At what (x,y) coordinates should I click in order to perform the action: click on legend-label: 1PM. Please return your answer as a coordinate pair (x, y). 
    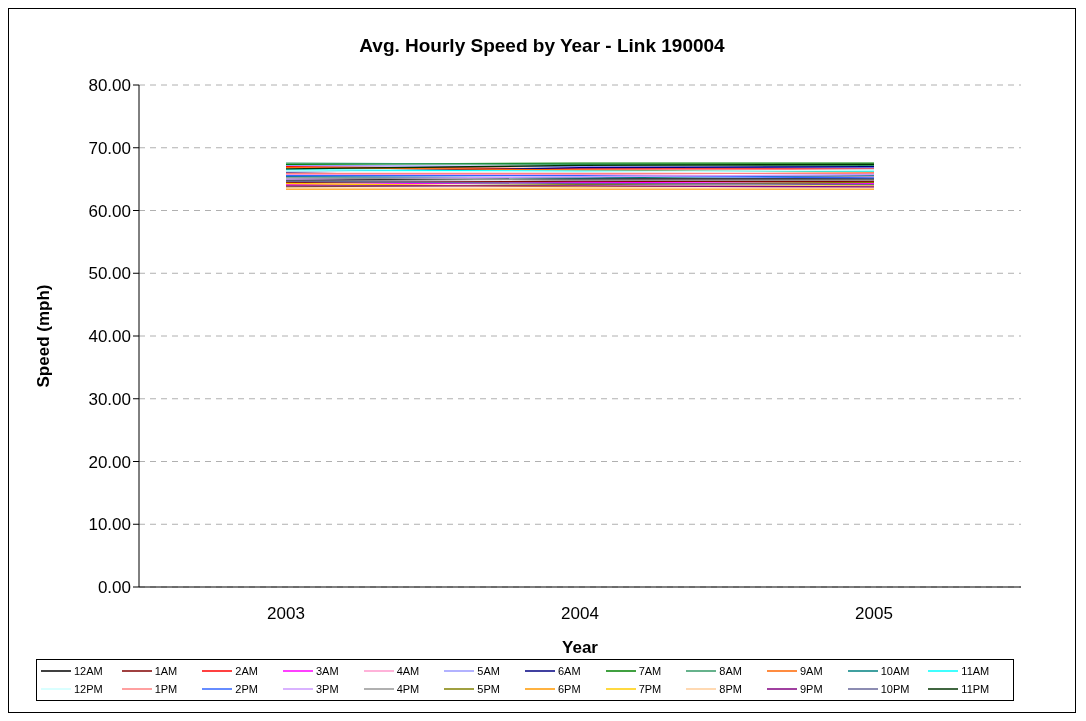
    Looking at the image, I should click on (166, 689).